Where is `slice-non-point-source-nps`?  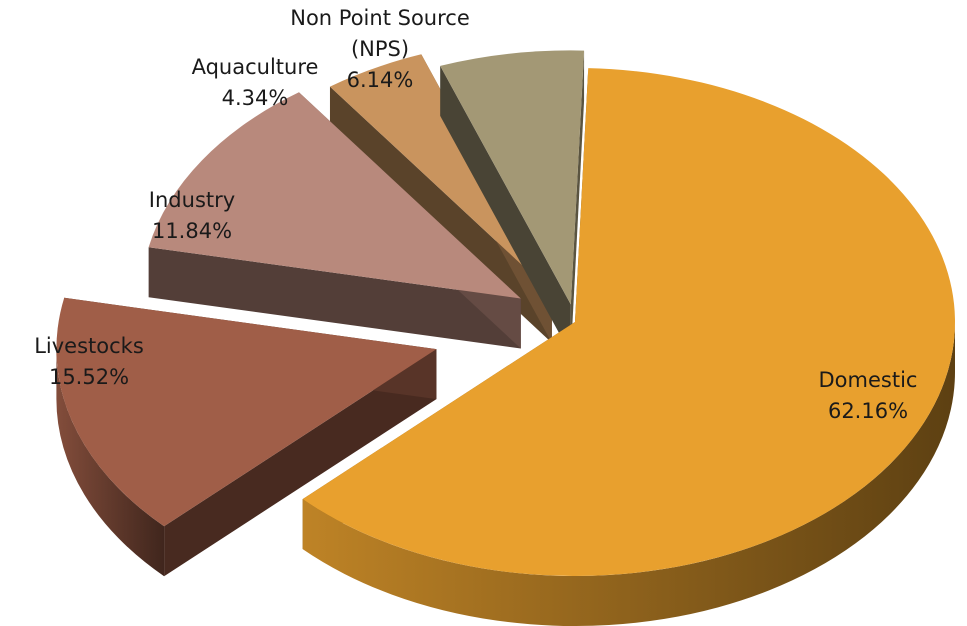
slice-non-point-source-nps is located at coordinates (512, 202).